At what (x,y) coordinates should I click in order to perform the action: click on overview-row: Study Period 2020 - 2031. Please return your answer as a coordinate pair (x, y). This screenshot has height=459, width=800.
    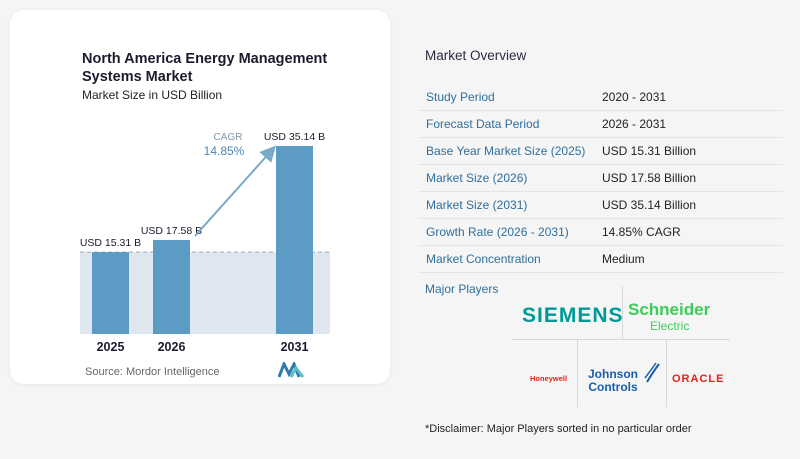
    Looking at the image, I should click on (600, 97).